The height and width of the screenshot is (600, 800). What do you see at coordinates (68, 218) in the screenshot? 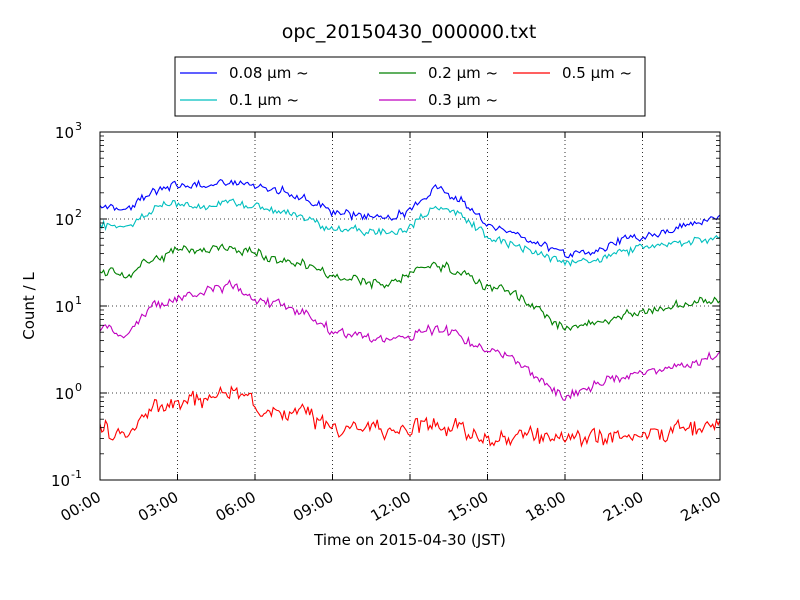
I see `y-tick-label: 10²` at bounding box center [68, 218].